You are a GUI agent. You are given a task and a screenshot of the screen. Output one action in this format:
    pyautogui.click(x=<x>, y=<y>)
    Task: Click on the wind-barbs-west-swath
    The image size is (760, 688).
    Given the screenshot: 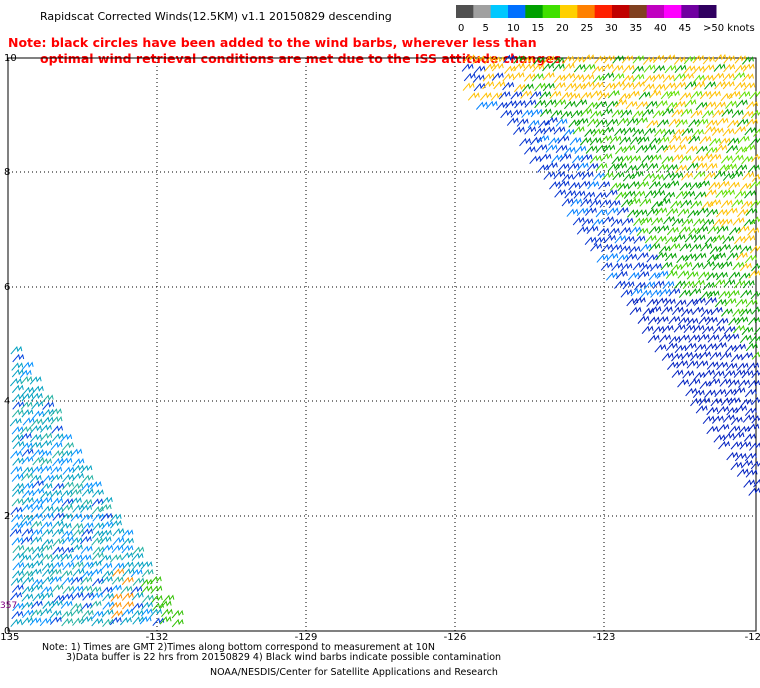 What is the action you would take?
    pyautogui.click(x=96, y=486)
    